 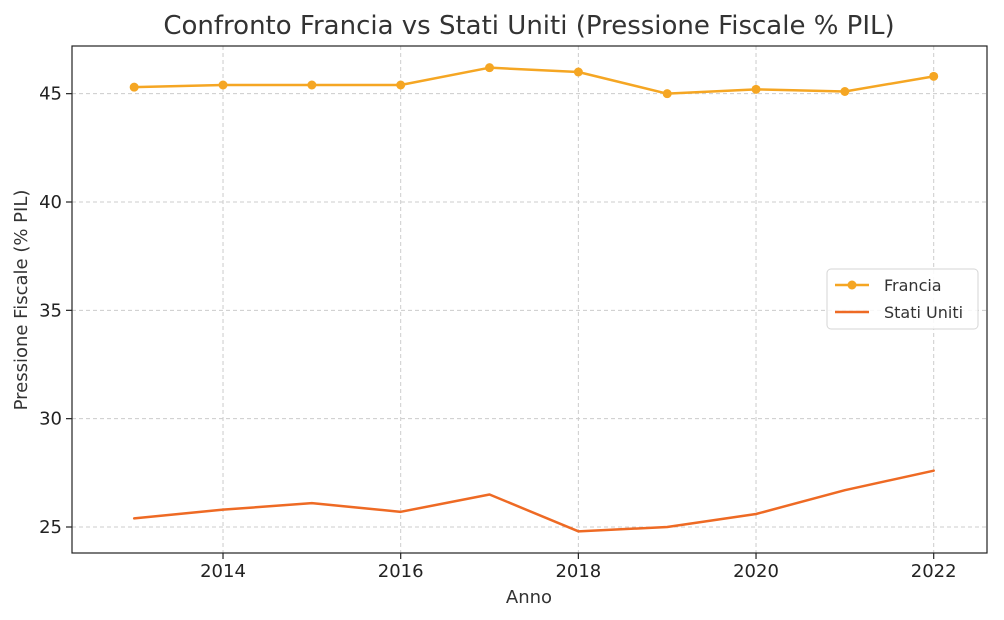 I want to click on y-tick-label: 35, so click(x=50, y=310).